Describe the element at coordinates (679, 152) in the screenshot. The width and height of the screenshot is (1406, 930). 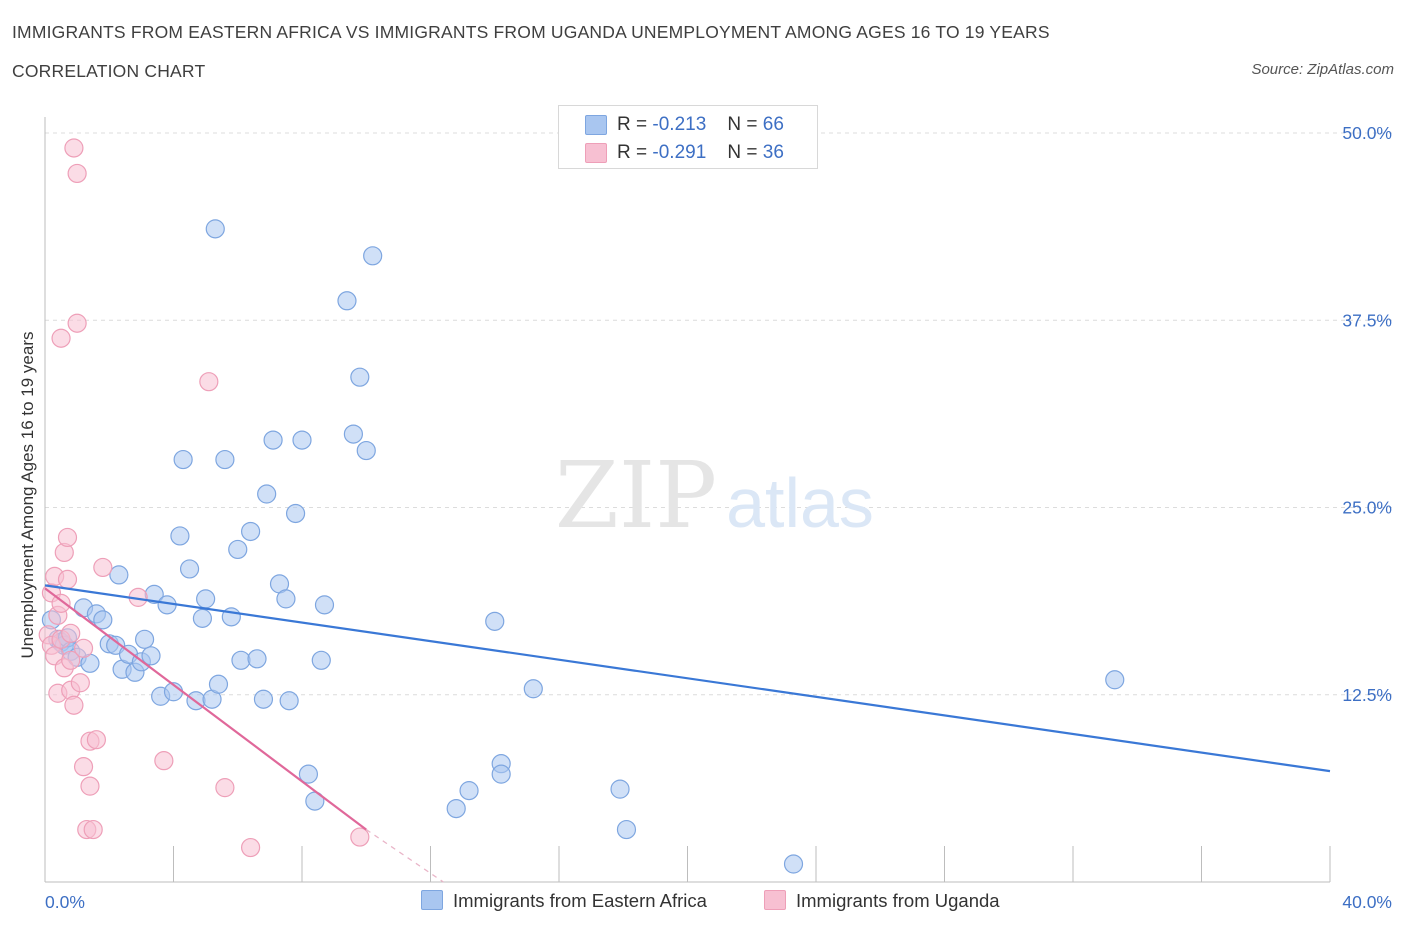
I see `legend-r-value: -0.291` at that location.